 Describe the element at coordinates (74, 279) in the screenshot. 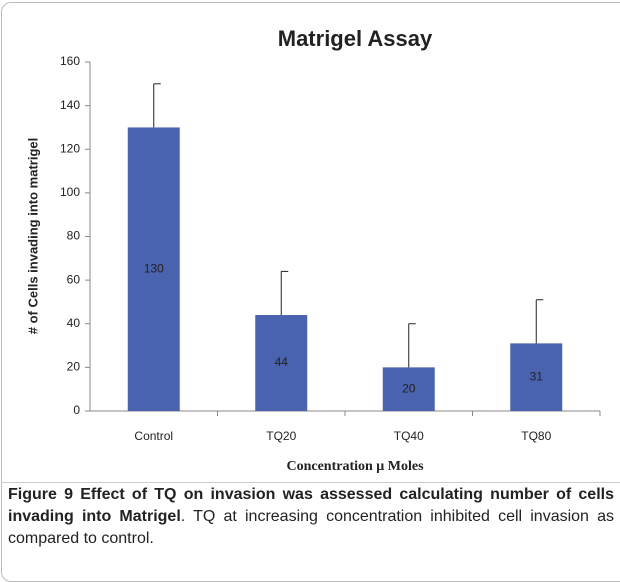

I see `y-tick-label: 60` at that location.